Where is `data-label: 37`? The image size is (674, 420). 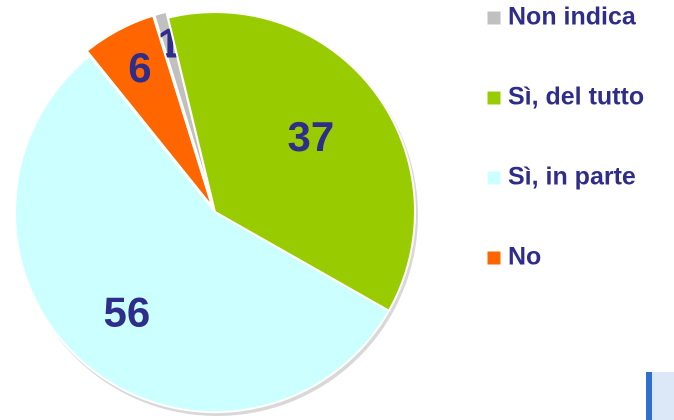 data-label: 37 is located at coordinates (310, 136).